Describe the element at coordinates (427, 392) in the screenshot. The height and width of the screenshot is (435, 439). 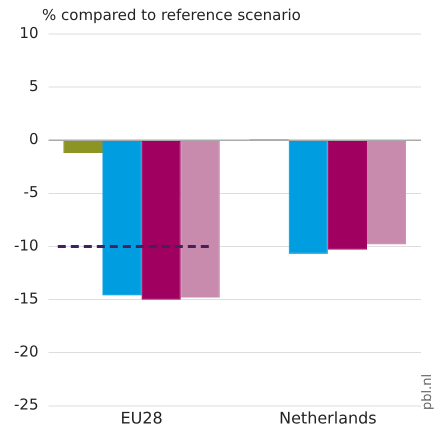
I see `annotation: pbl.nl` at that location.